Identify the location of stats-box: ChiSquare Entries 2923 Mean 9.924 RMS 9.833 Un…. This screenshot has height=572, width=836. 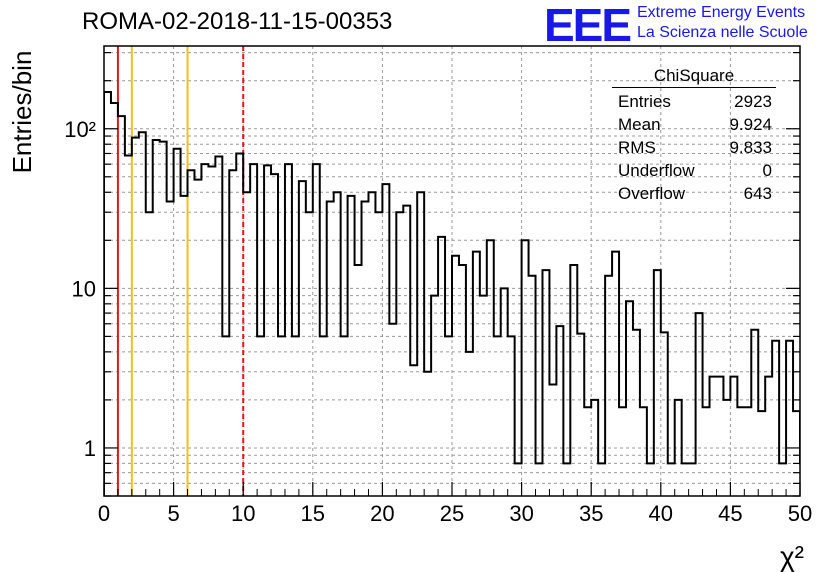
(694, 135).